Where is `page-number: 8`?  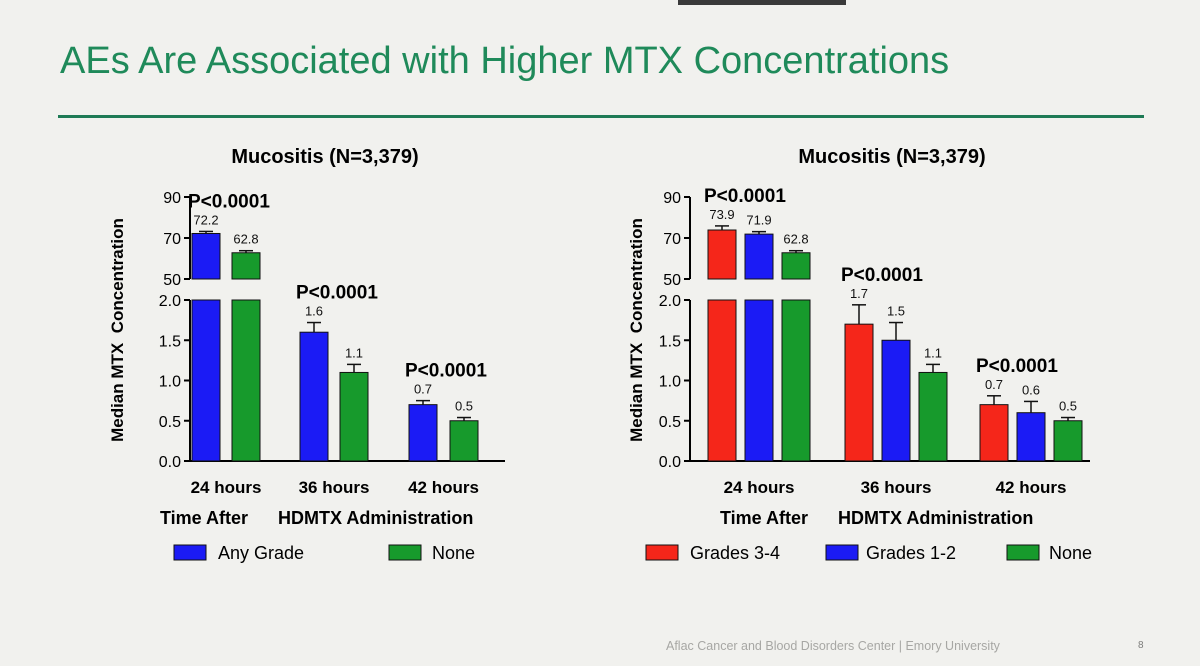
page-number: 8 is located at coordinates (1141, 645).